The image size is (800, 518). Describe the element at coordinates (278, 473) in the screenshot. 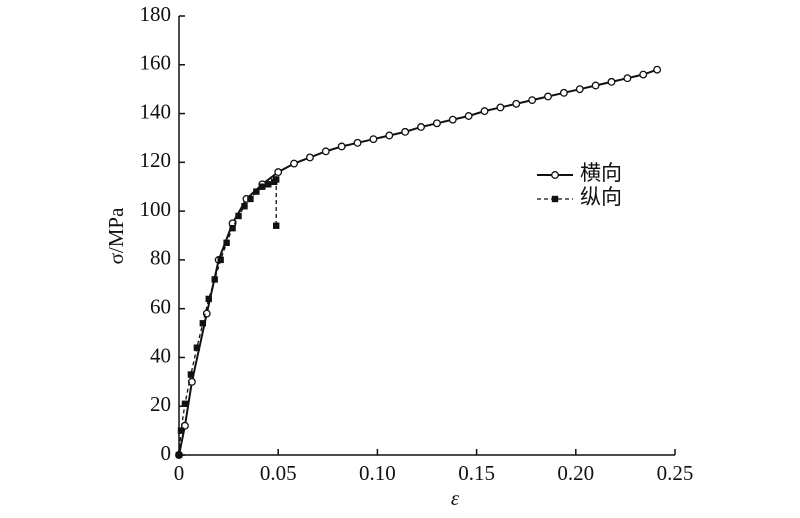

I see `x-tick-label: 0.05` at that location.